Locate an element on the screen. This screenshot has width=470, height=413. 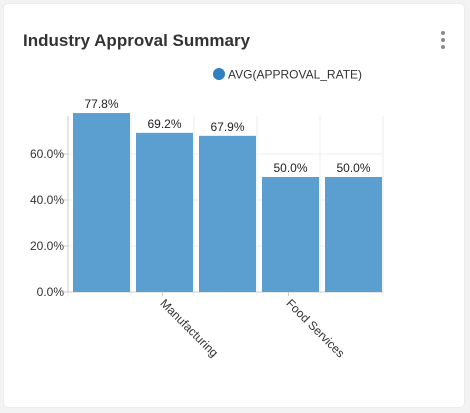
bar-value-label: 67.9% is located at coordinates (227, 127).